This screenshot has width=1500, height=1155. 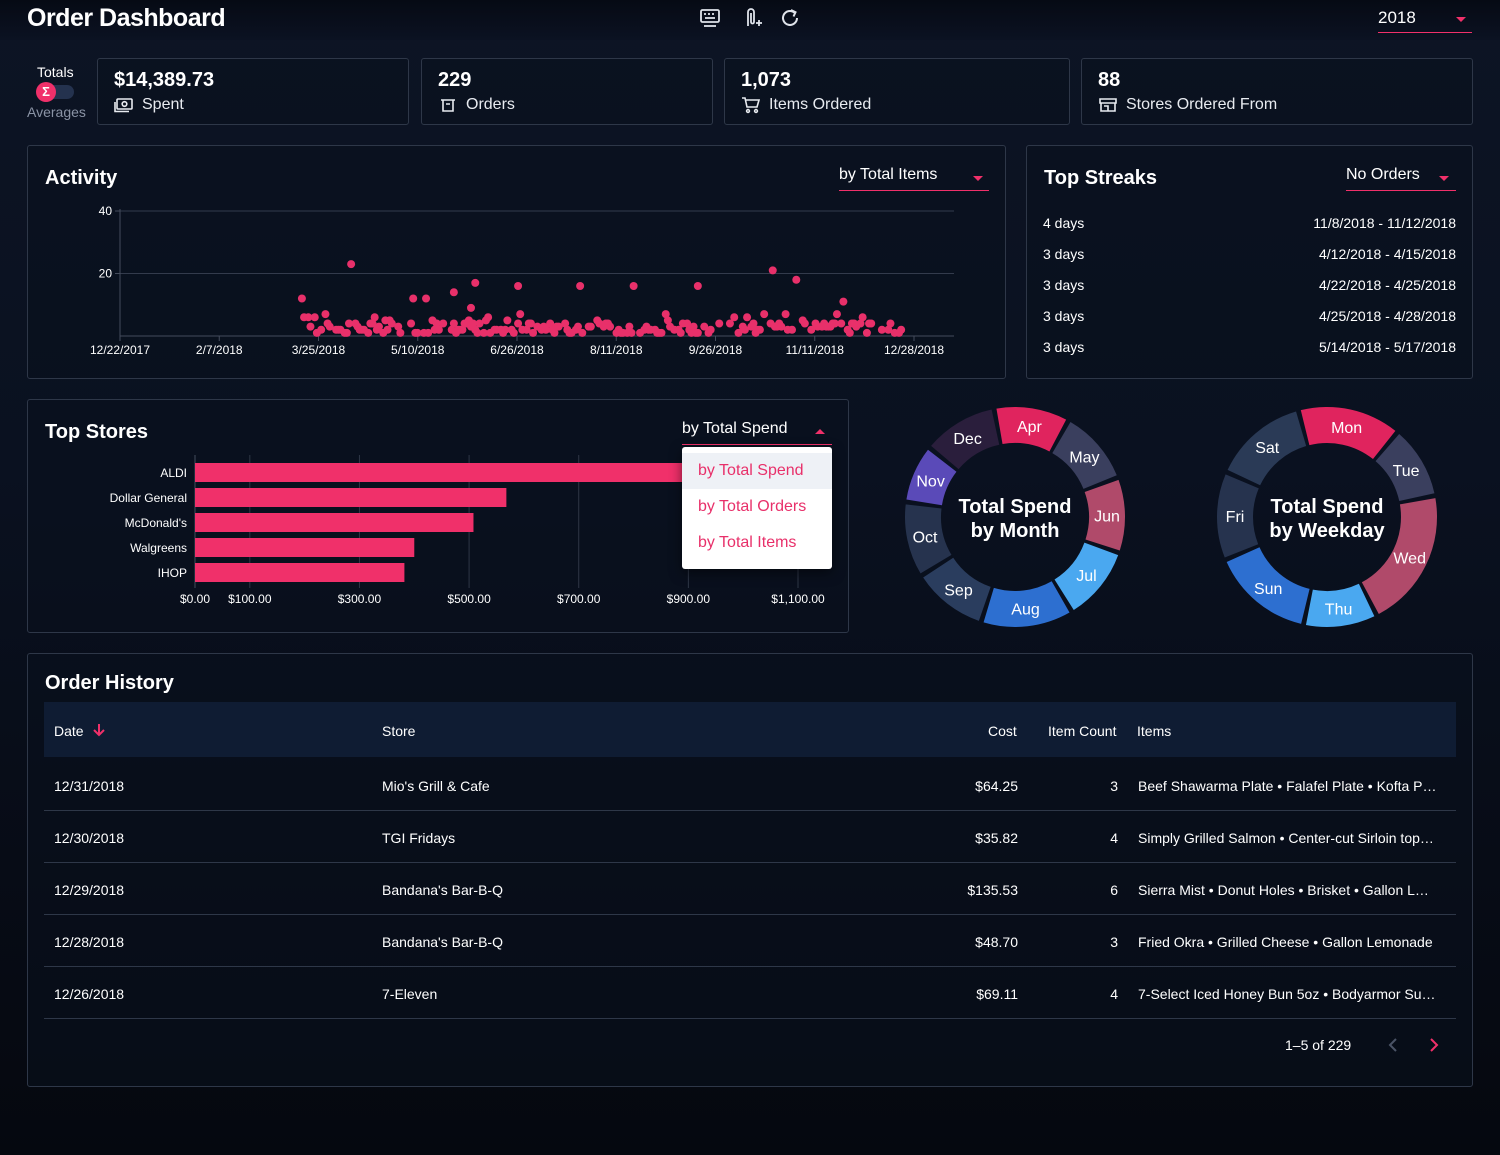 I want to click on donut-slice-label: Oct, so click(x=925, y=537).